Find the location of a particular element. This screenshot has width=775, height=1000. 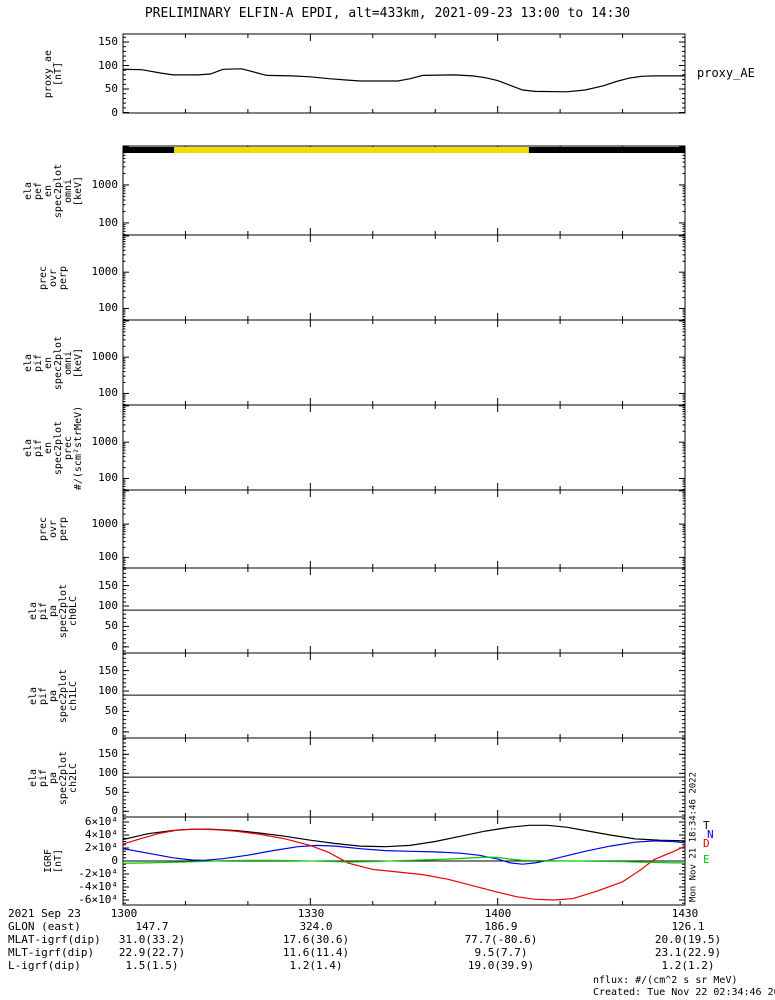

panel-border-ela_pif_en_spec2plot_prec is located at coordinates (404, 447).